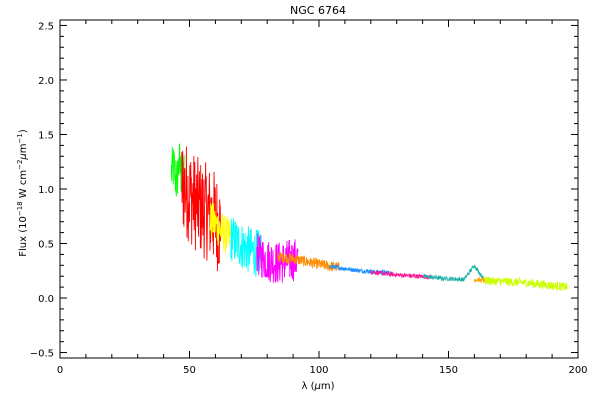 The width and height of the screenshot is (600, 400). Describe the element at coordinates (23, 148) in the screenshot. I see `y-label-m: m` at that location.